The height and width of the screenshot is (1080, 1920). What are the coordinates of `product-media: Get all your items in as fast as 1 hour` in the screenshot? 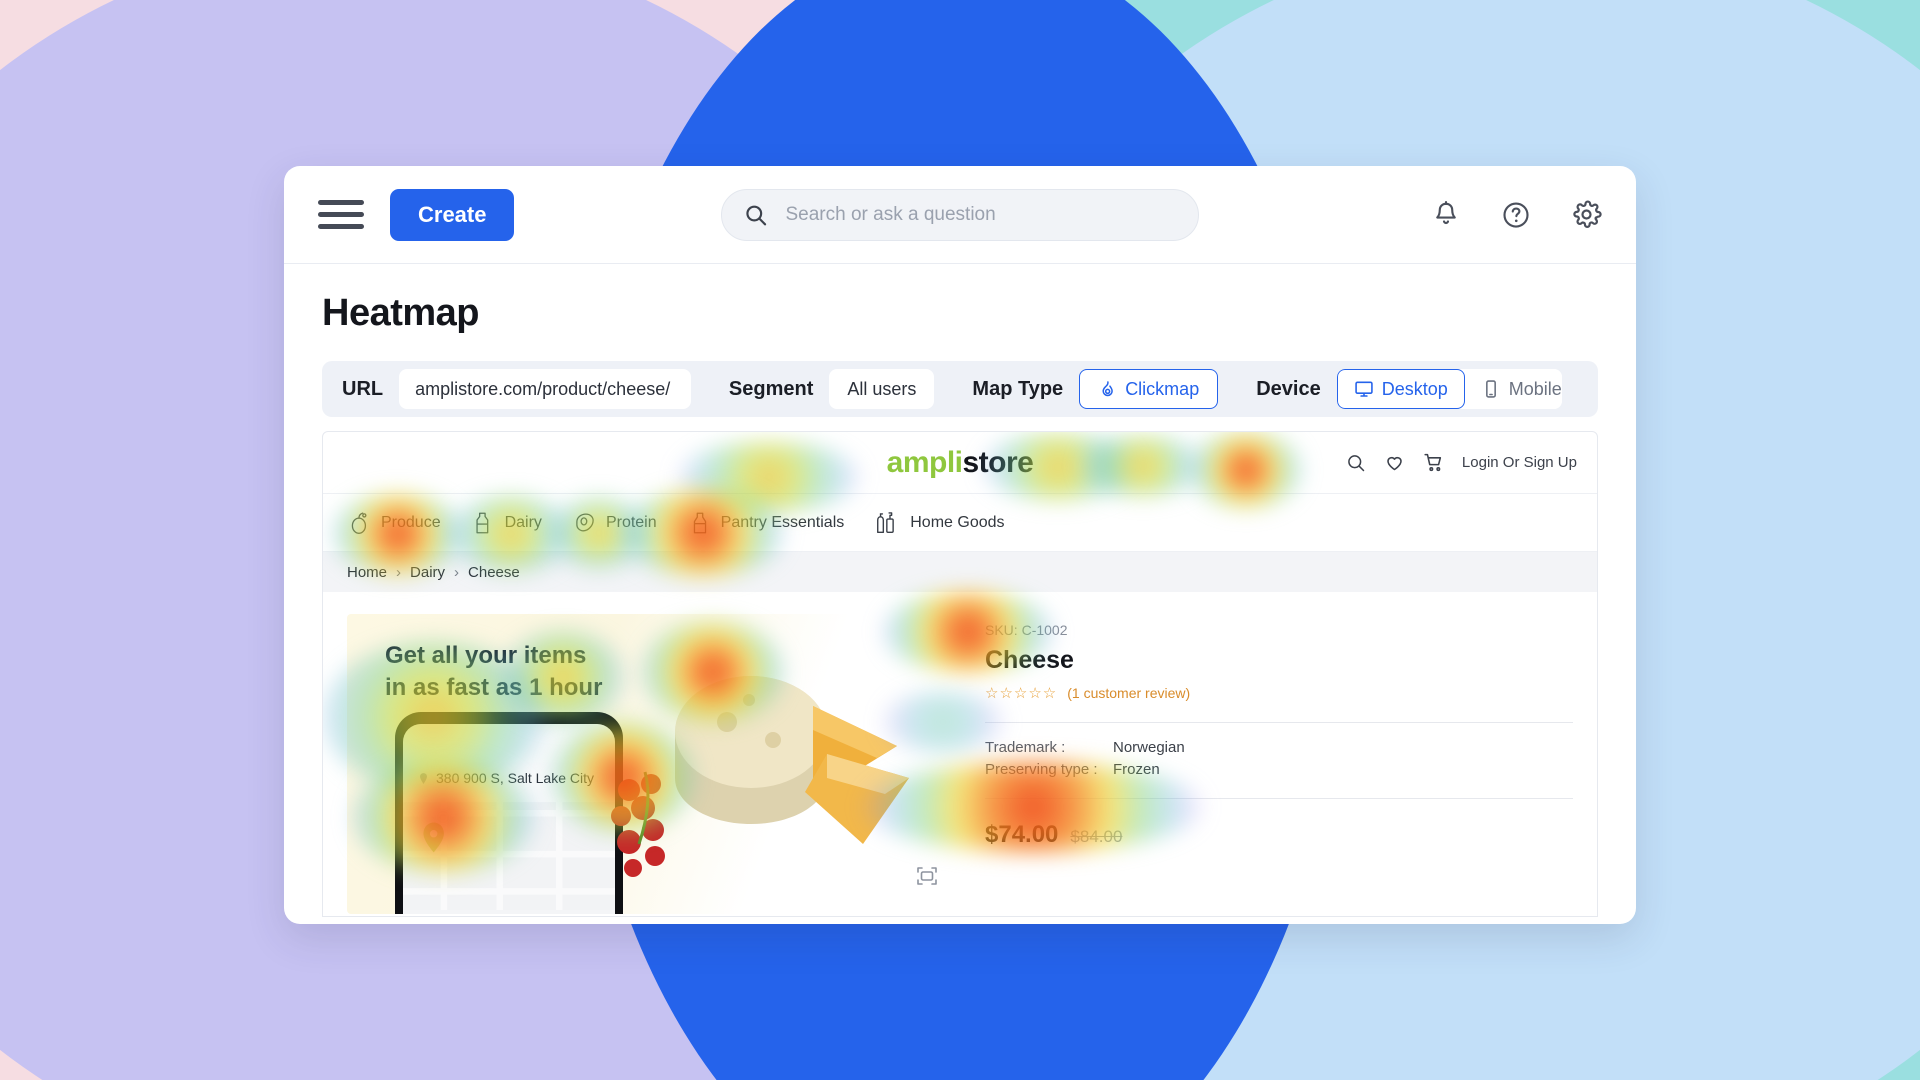 It's located at (652, 764).